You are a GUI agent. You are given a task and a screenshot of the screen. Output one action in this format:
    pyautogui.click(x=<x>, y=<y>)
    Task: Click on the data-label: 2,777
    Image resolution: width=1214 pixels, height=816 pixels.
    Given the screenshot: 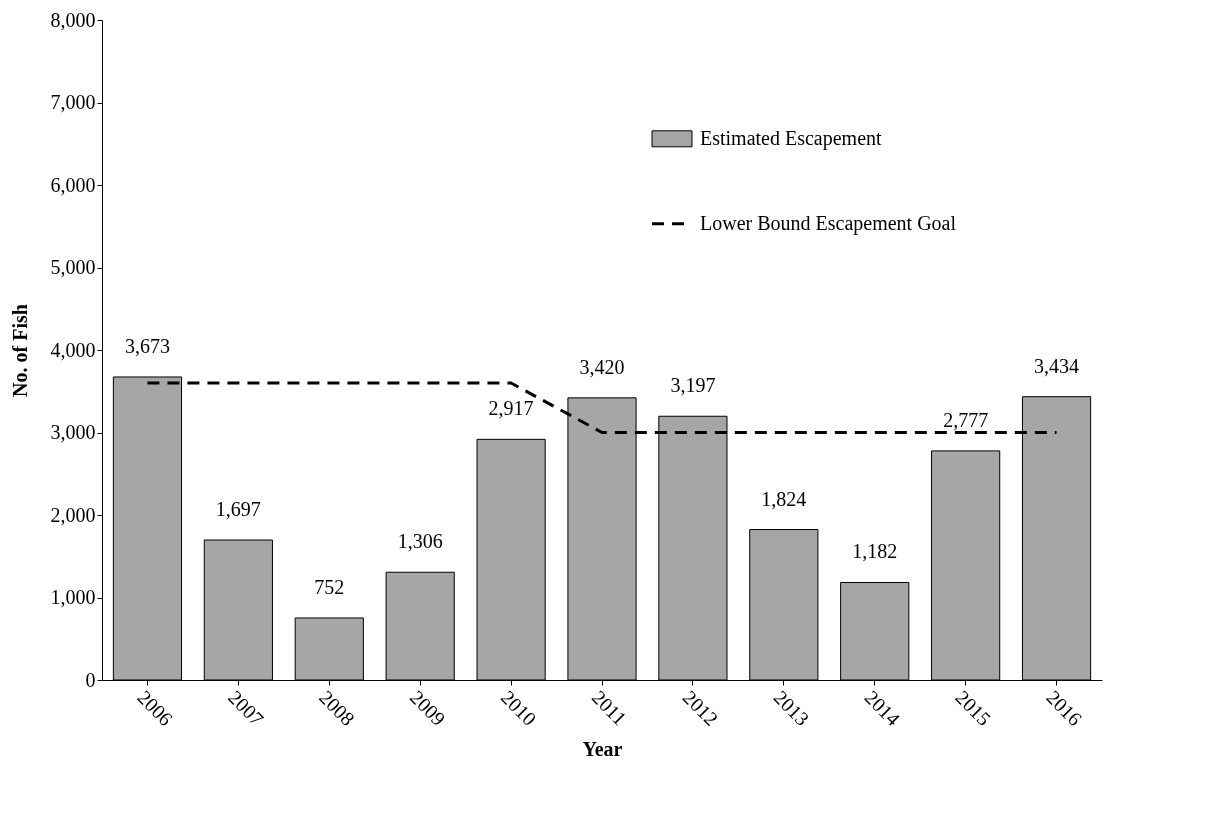 What is the action you would take?
    pyautogui.click(x=966, y=419)
    